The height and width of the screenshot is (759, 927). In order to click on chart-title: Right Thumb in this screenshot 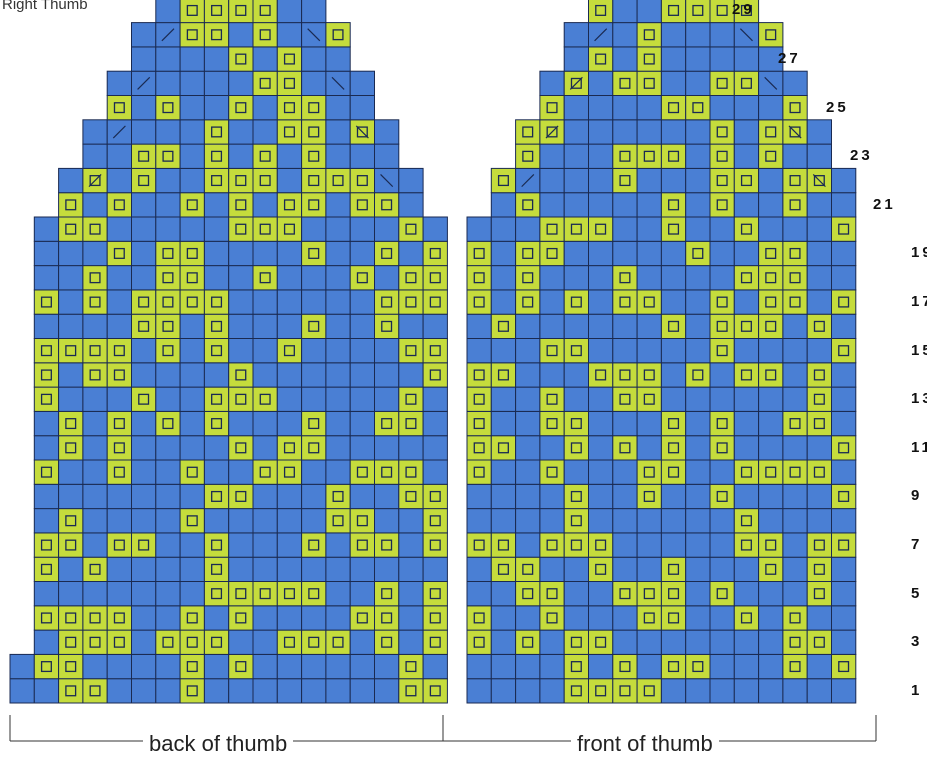, I will do `click(45, 6)`.